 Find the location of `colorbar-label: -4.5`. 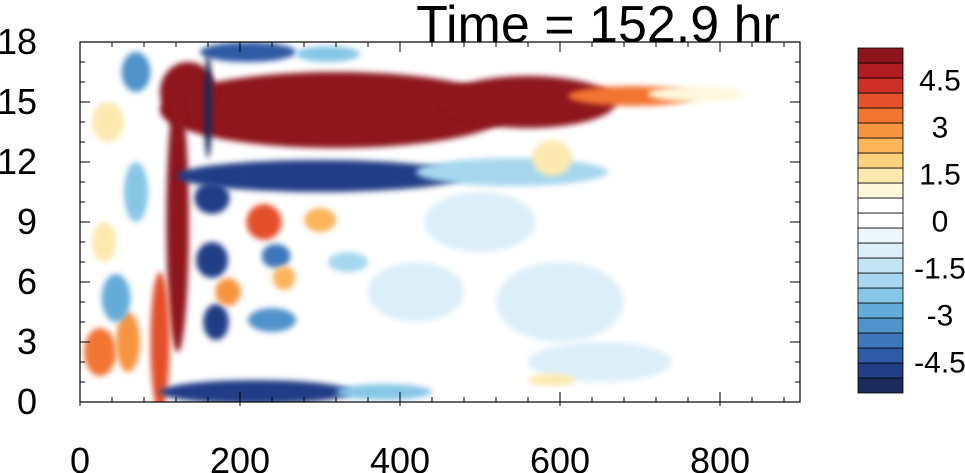

colorbar-label: -4.5 is located at coordinates (939, 363).